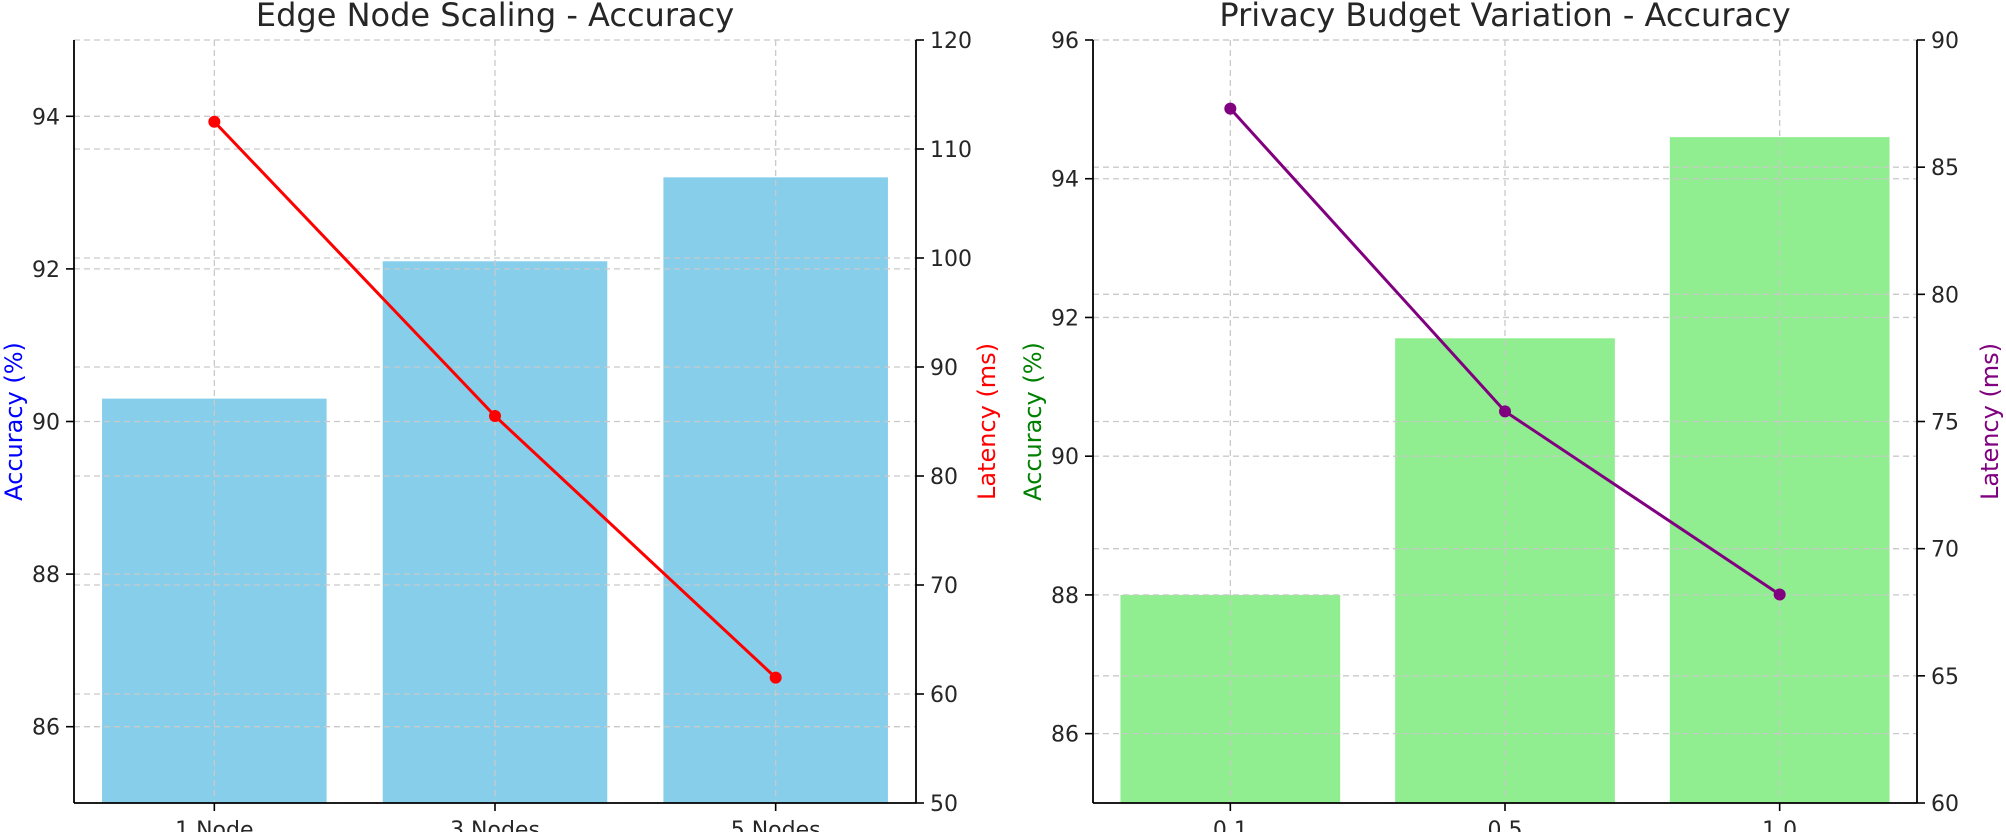 The height and width of the screenshot is (837, 2006). What do you see at coordinates (1505, 825) in the screenshot?
I see `x-tick-label-2: 0.5` at bounding box center [1505, 825].